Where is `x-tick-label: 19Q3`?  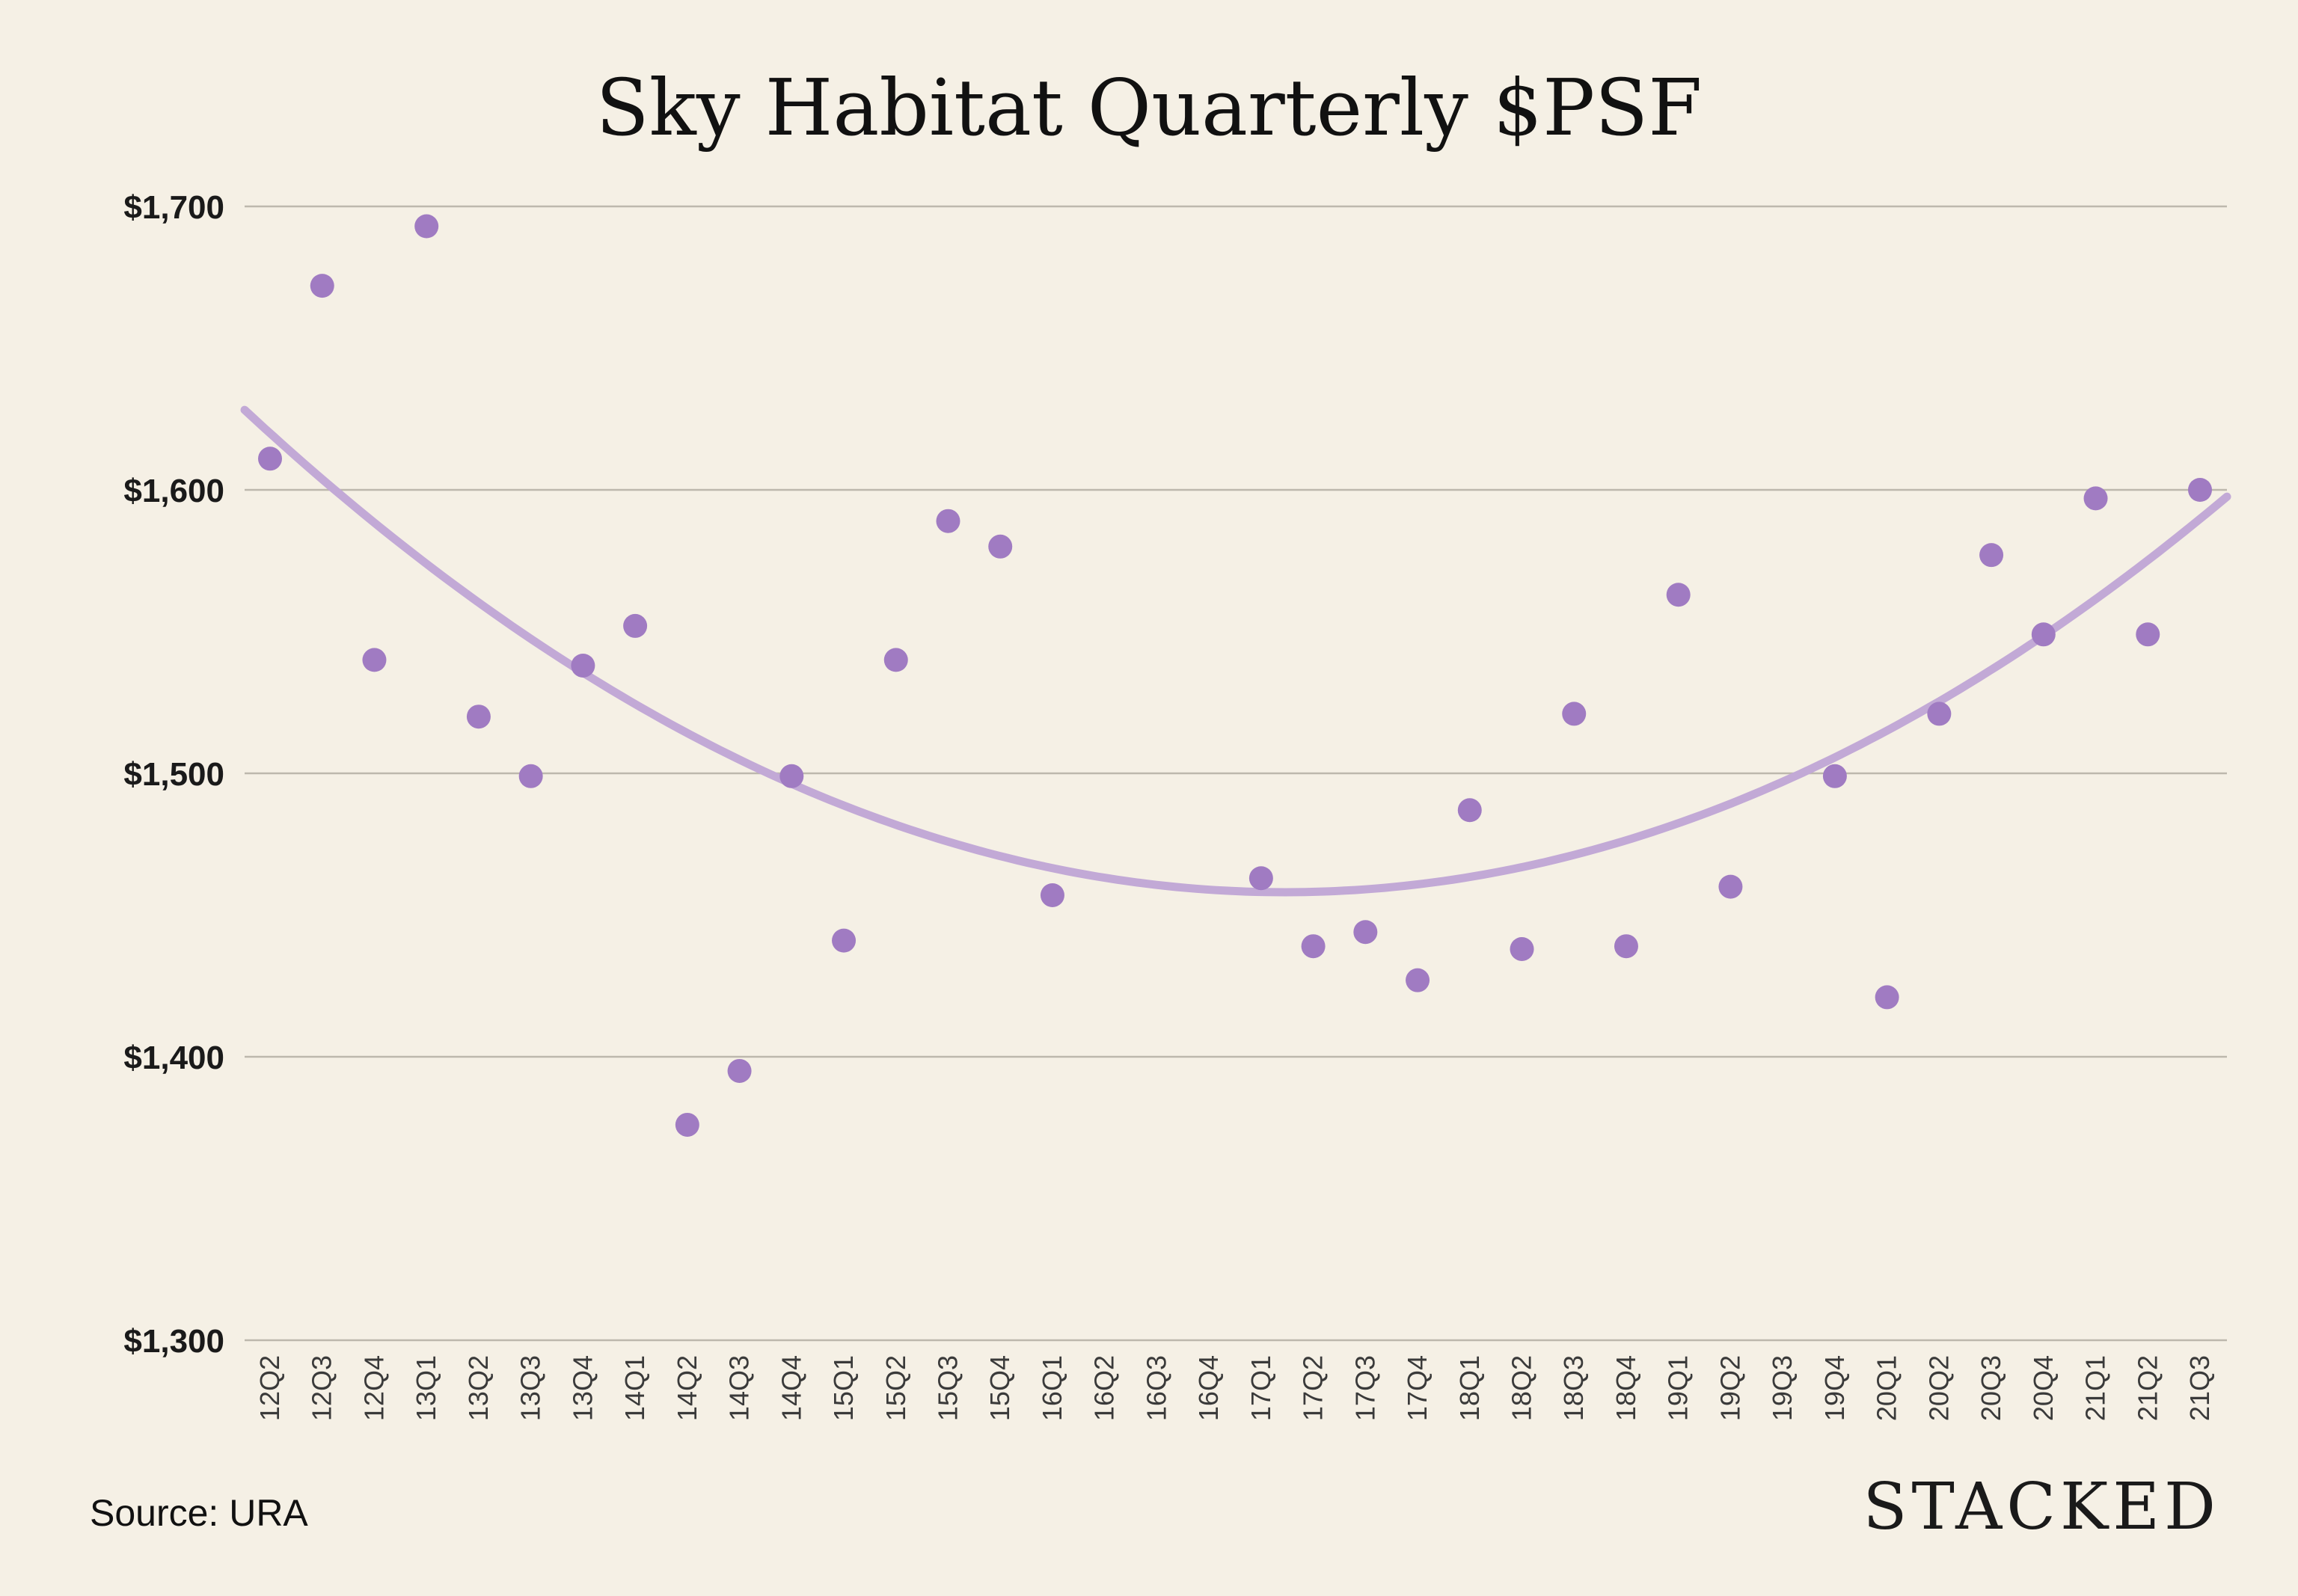
x-tick-label: 19Q3 is located at coordinates (1782, 1388).